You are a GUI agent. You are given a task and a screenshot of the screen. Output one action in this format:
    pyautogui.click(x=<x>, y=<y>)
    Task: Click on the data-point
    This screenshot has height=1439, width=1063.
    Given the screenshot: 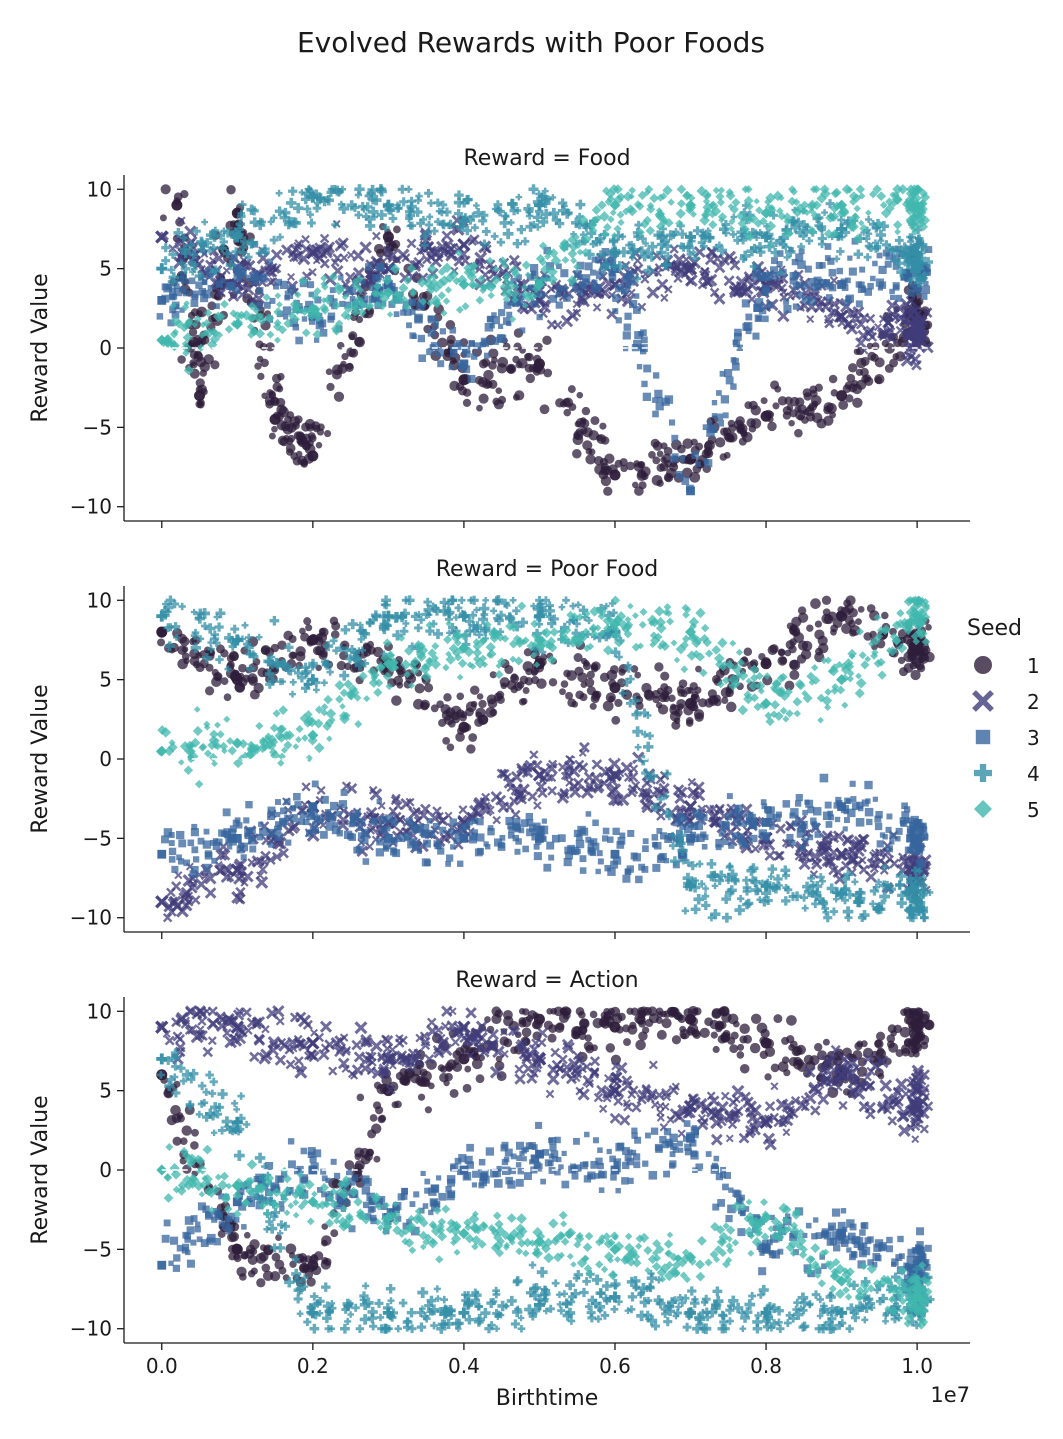 What is the action you would take?
    pyautogui.click(x=348, y=208)
    